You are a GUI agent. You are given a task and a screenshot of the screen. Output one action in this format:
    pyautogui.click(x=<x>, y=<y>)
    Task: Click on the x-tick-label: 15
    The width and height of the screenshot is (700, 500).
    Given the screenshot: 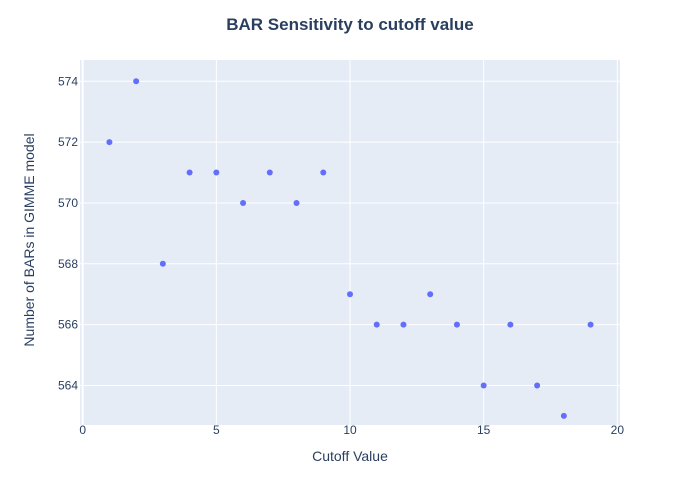 What is the action you would take?
    pyautogui.click(x=484, y=430)
    